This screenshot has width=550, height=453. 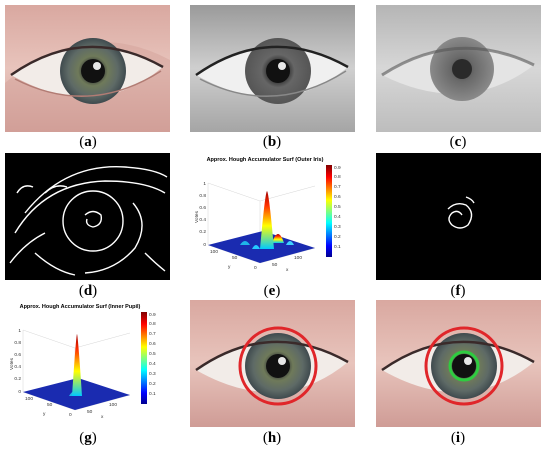 What do you see at coordinates (458, 68) in the screenshot?
I see `panel-c-blurred-eye` at bounding box center [458, 68].